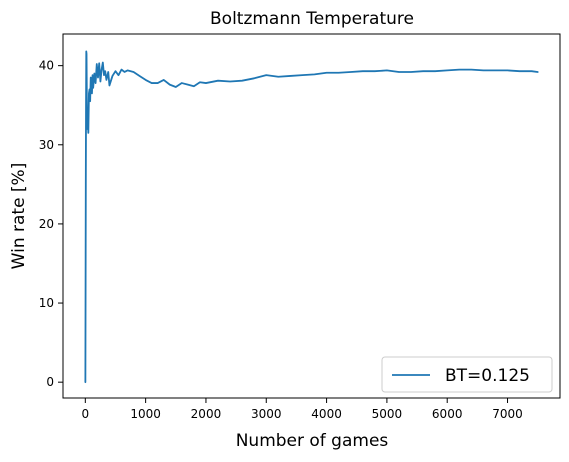  Describe the element at coordinates (507, 414) in the screenshot. I see `x-tick-label: 7000` at that location.